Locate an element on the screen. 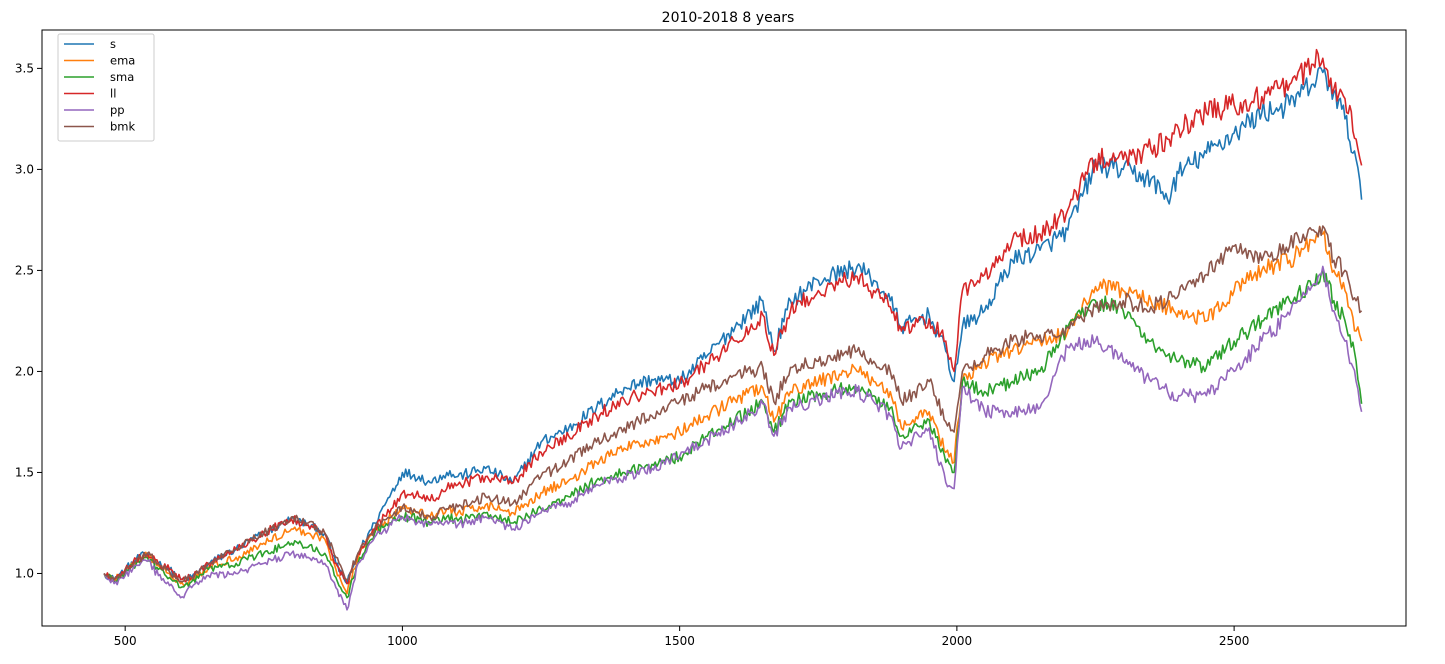 The image size is (1445, 664). x-tick-label: 500 is located at coordinates (125, 641).